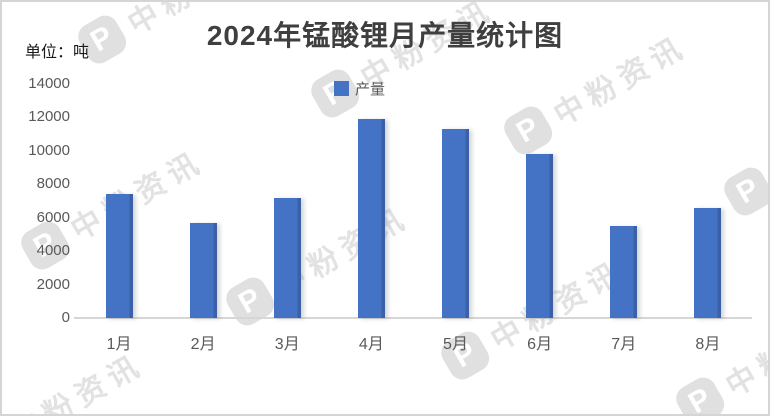 The image size is (770, 416). Describe the element at coordinates (203, 344) in the screenshot. I see `x-axis-label: 2月` at that location.